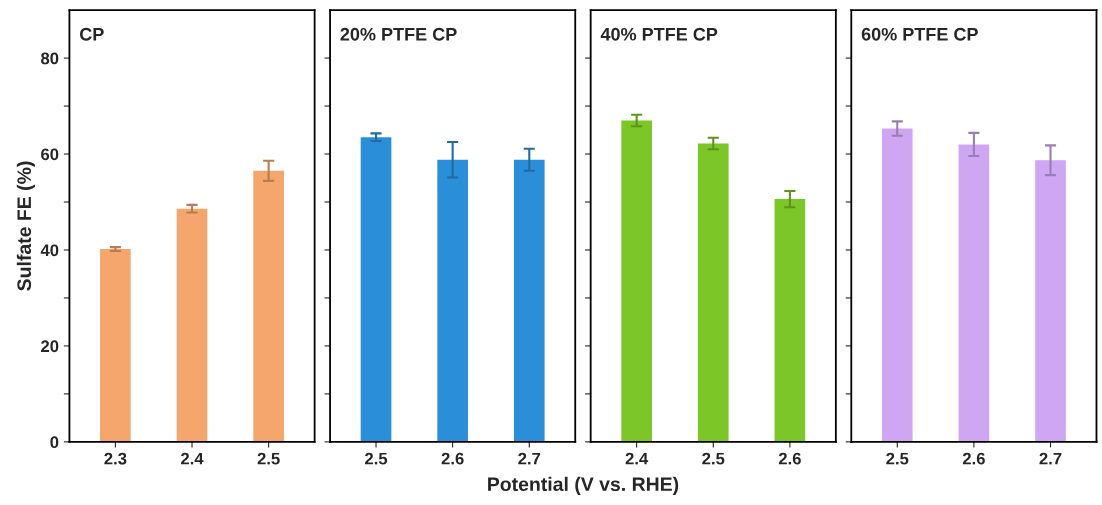 This screenshot has width=1102, height=505. Describe the element at coordinates (49, 250) in the screenshot. I see `y-tick-label: 40` at that location.